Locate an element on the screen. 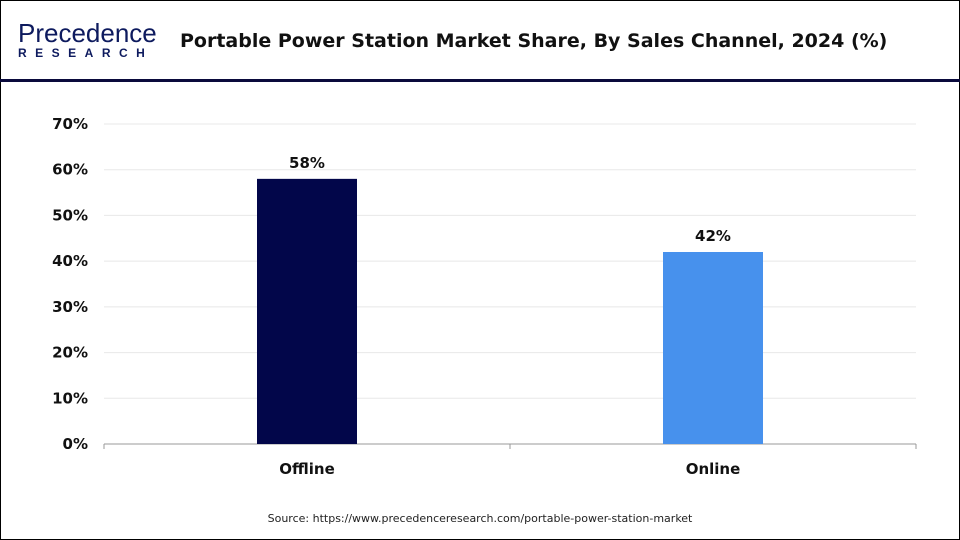  logo-bottom: RESEARCH is located at coordinates (86, 53).